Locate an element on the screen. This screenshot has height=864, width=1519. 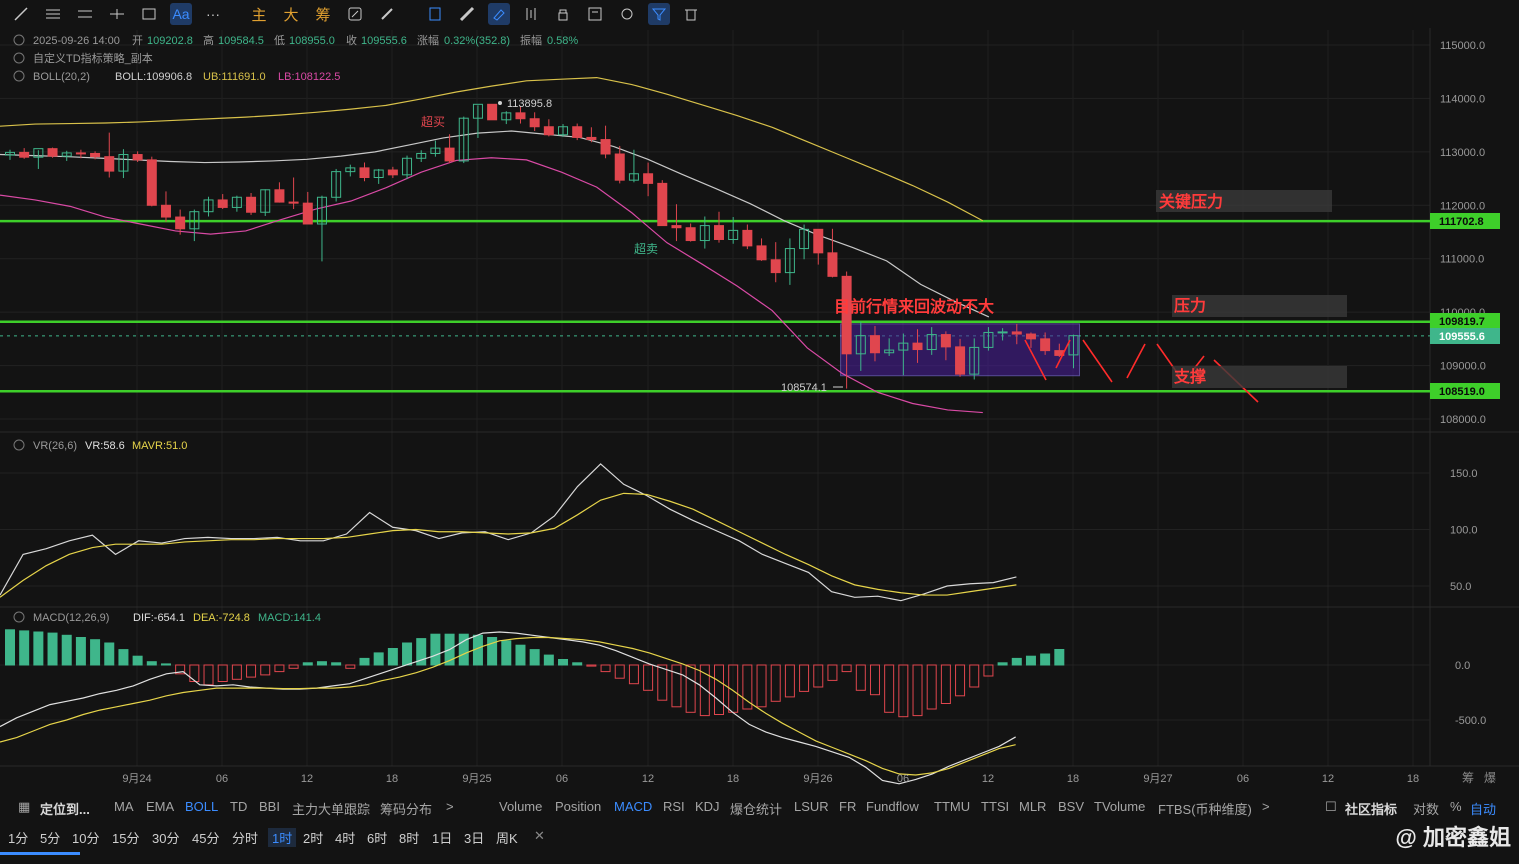
timeframe-1m: 1分 is located at coordinates (18, 838).